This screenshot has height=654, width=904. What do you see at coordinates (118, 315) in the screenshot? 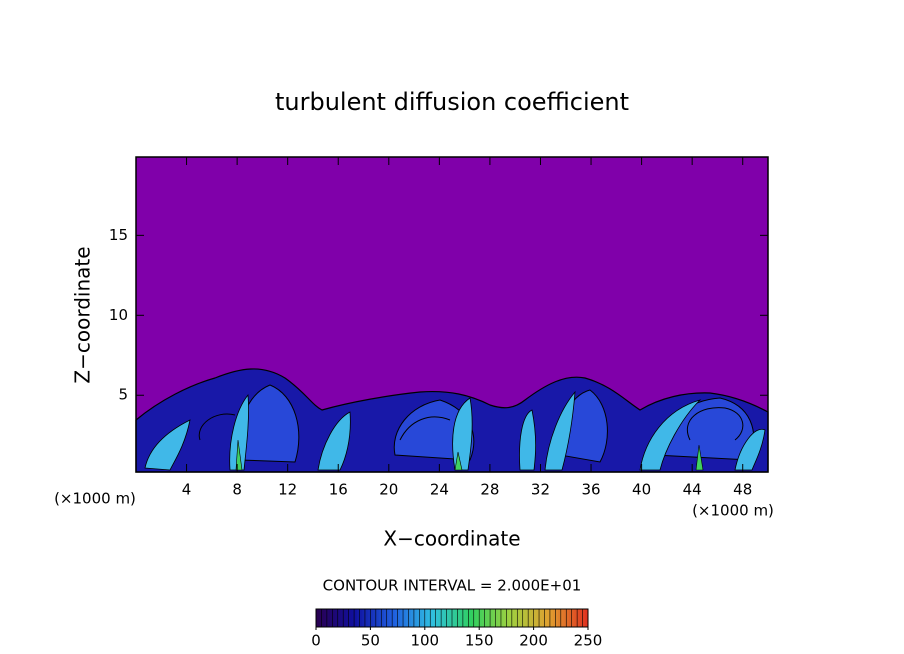
I see `y-tick-label: 10` at bounding box center [118, 315].